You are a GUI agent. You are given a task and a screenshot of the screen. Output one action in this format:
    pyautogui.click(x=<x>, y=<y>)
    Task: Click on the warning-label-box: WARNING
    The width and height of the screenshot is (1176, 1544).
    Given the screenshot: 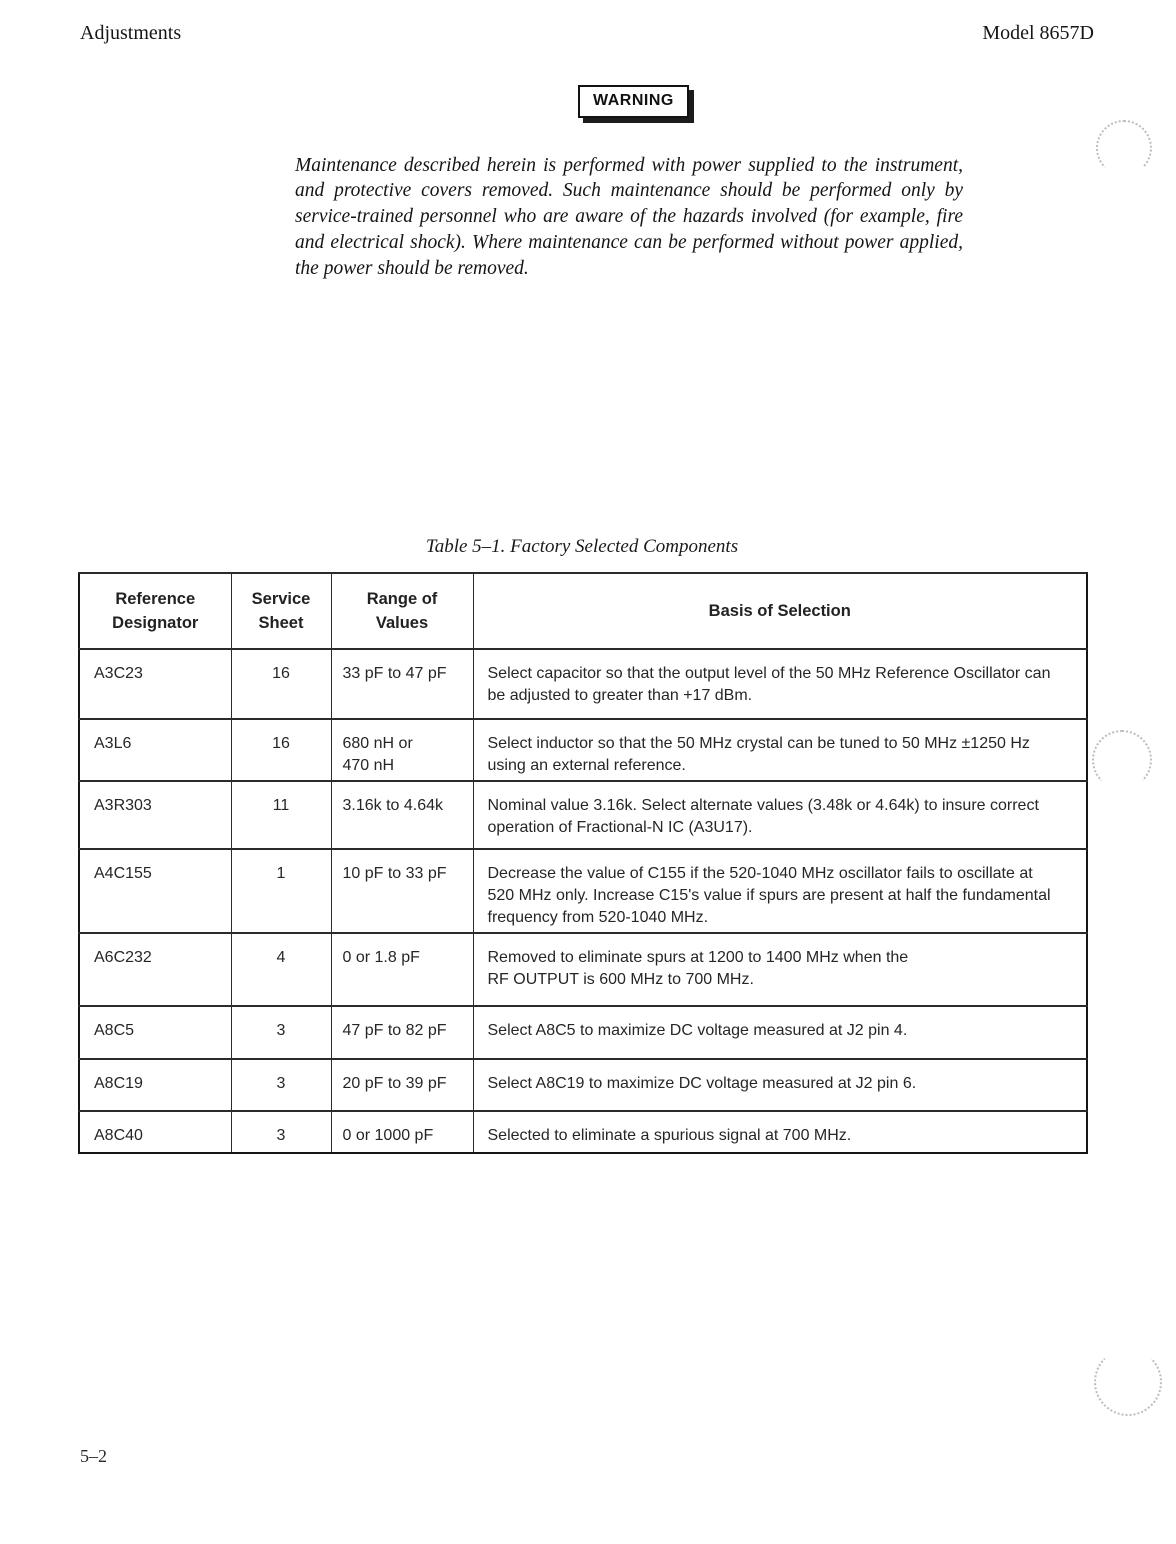 What is the action you would take?
    pyautogui.click(x=633, y=101)
    